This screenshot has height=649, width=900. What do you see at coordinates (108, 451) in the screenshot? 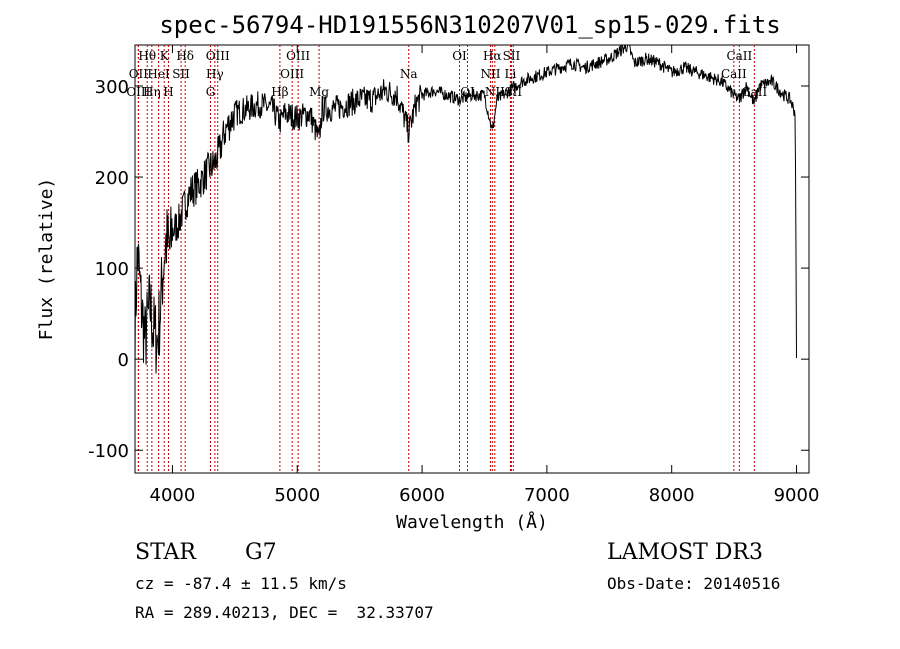
I see `y-tick-label: -100` at bounding box center [108, 451].